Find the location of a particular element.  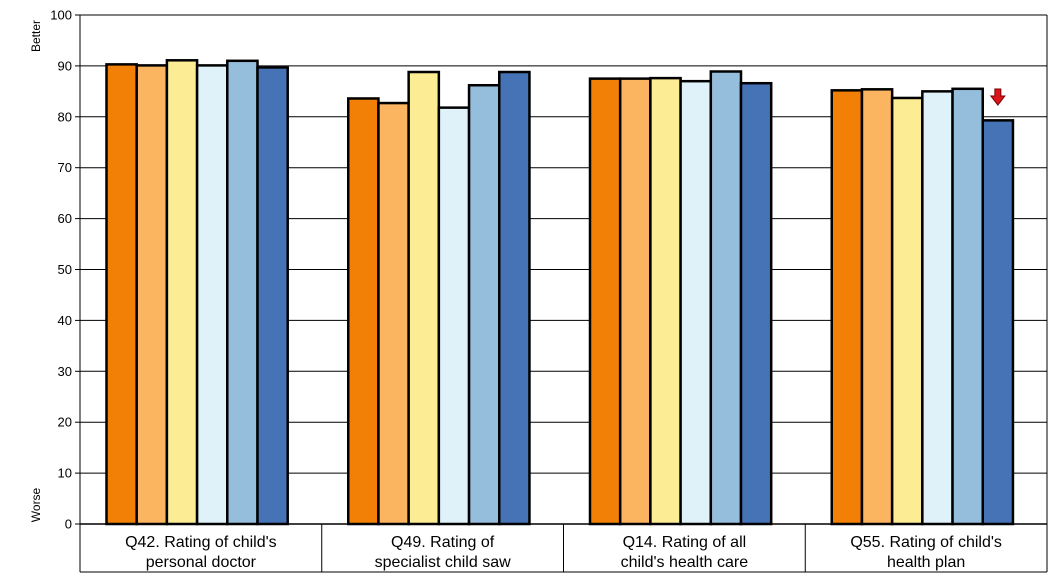

category-label: personal doctor is located at coordinates (201, 562).